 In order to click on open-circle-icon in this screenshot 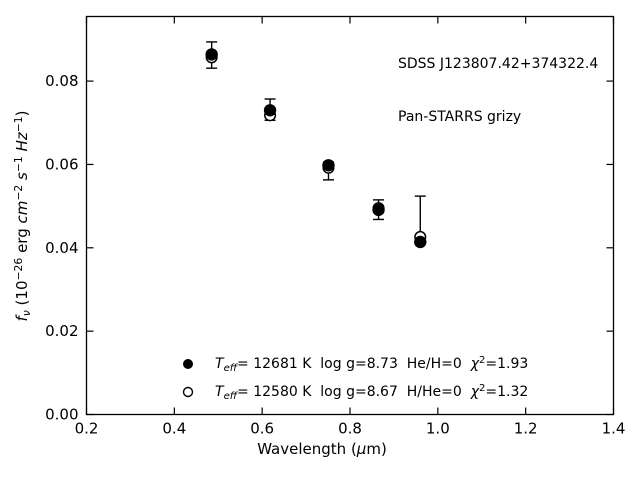, I will do `click(188, 392)`.